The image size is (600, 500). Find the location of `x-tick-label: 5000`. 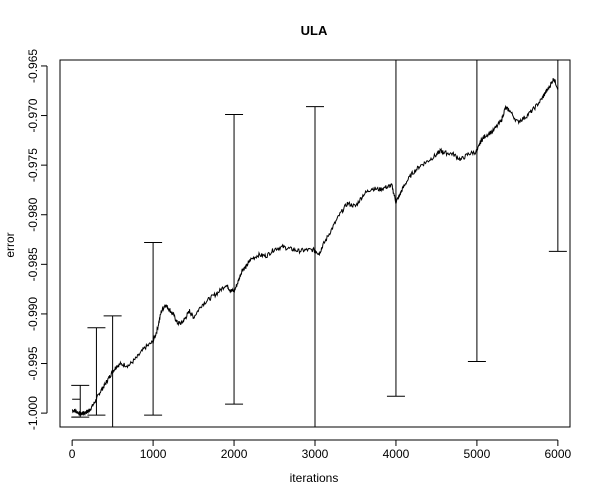

x-tick-label: 5000 is located at coordinates (477, 454).